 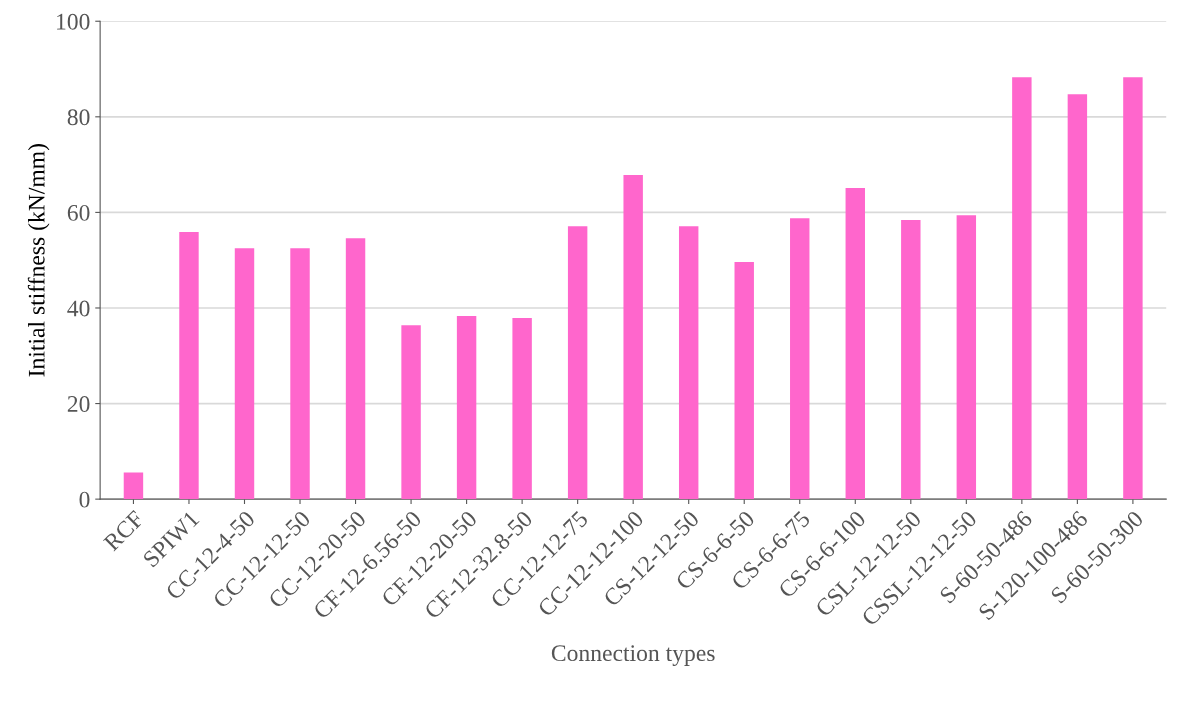 I want to click on y-tick-label: 80, so click(x=78, y=117).